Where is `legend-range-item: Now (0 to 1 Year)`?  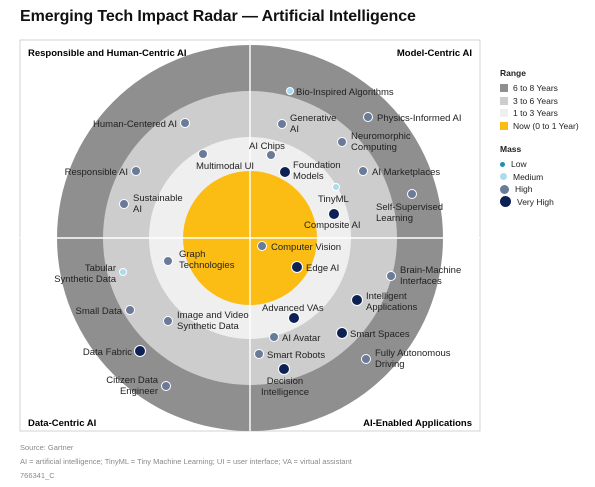 legend-range-item: Now (0 to 1 Year) is located at coordinates (539, 126).